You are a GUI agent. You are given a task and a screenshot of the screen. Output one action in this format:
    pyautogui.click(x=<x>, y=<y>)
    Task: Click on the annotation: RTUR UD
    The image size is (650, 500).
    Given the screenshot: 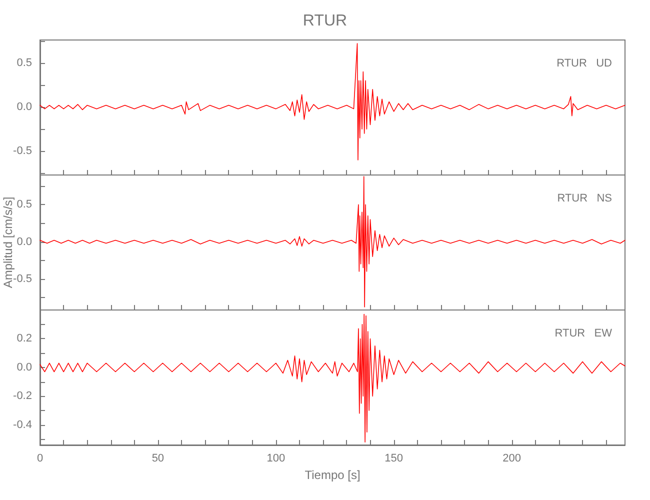 What is the action you would take?
    pyautogui.click(x=584, y=64)
    